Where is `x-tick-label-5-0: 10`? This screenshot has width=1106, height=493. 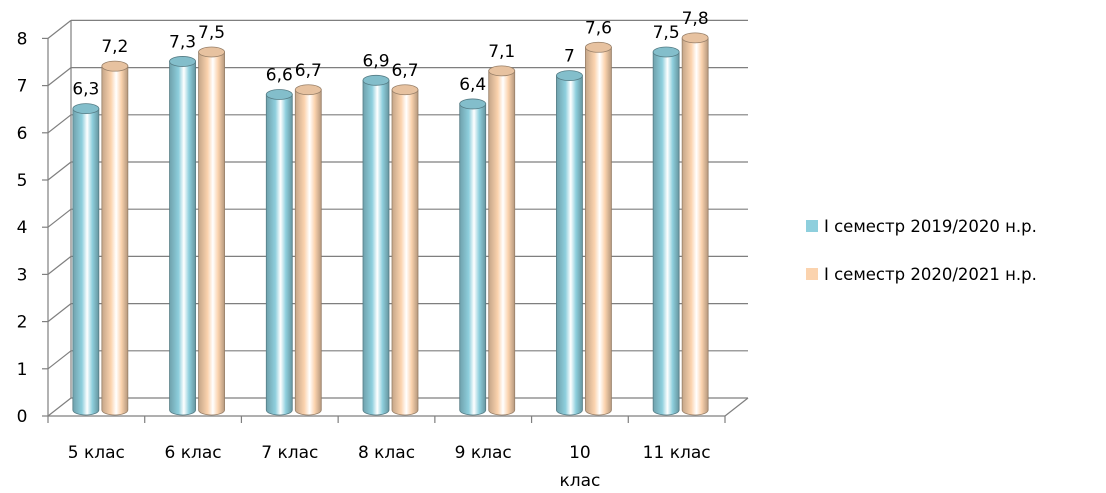
x-tick-label-5-0: 10 is located at coordinates (580, 453).